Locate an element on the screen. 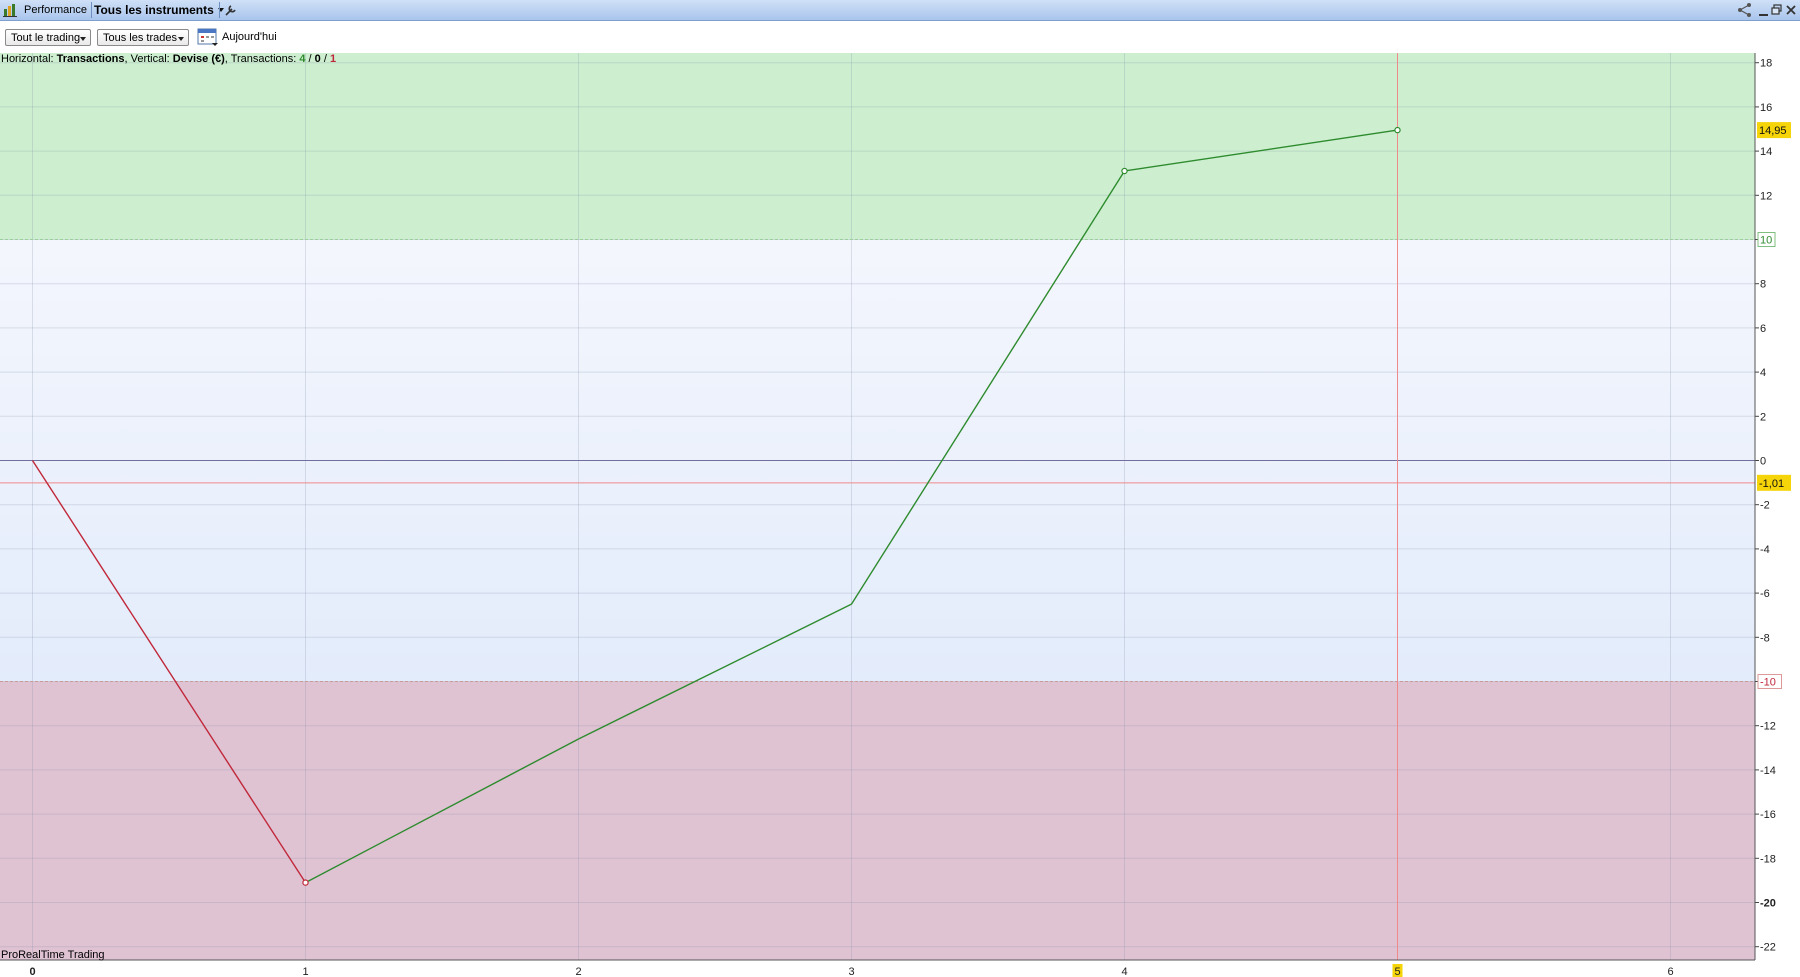  losing-transactions-count: 1 is located at coordinates (333, 59).